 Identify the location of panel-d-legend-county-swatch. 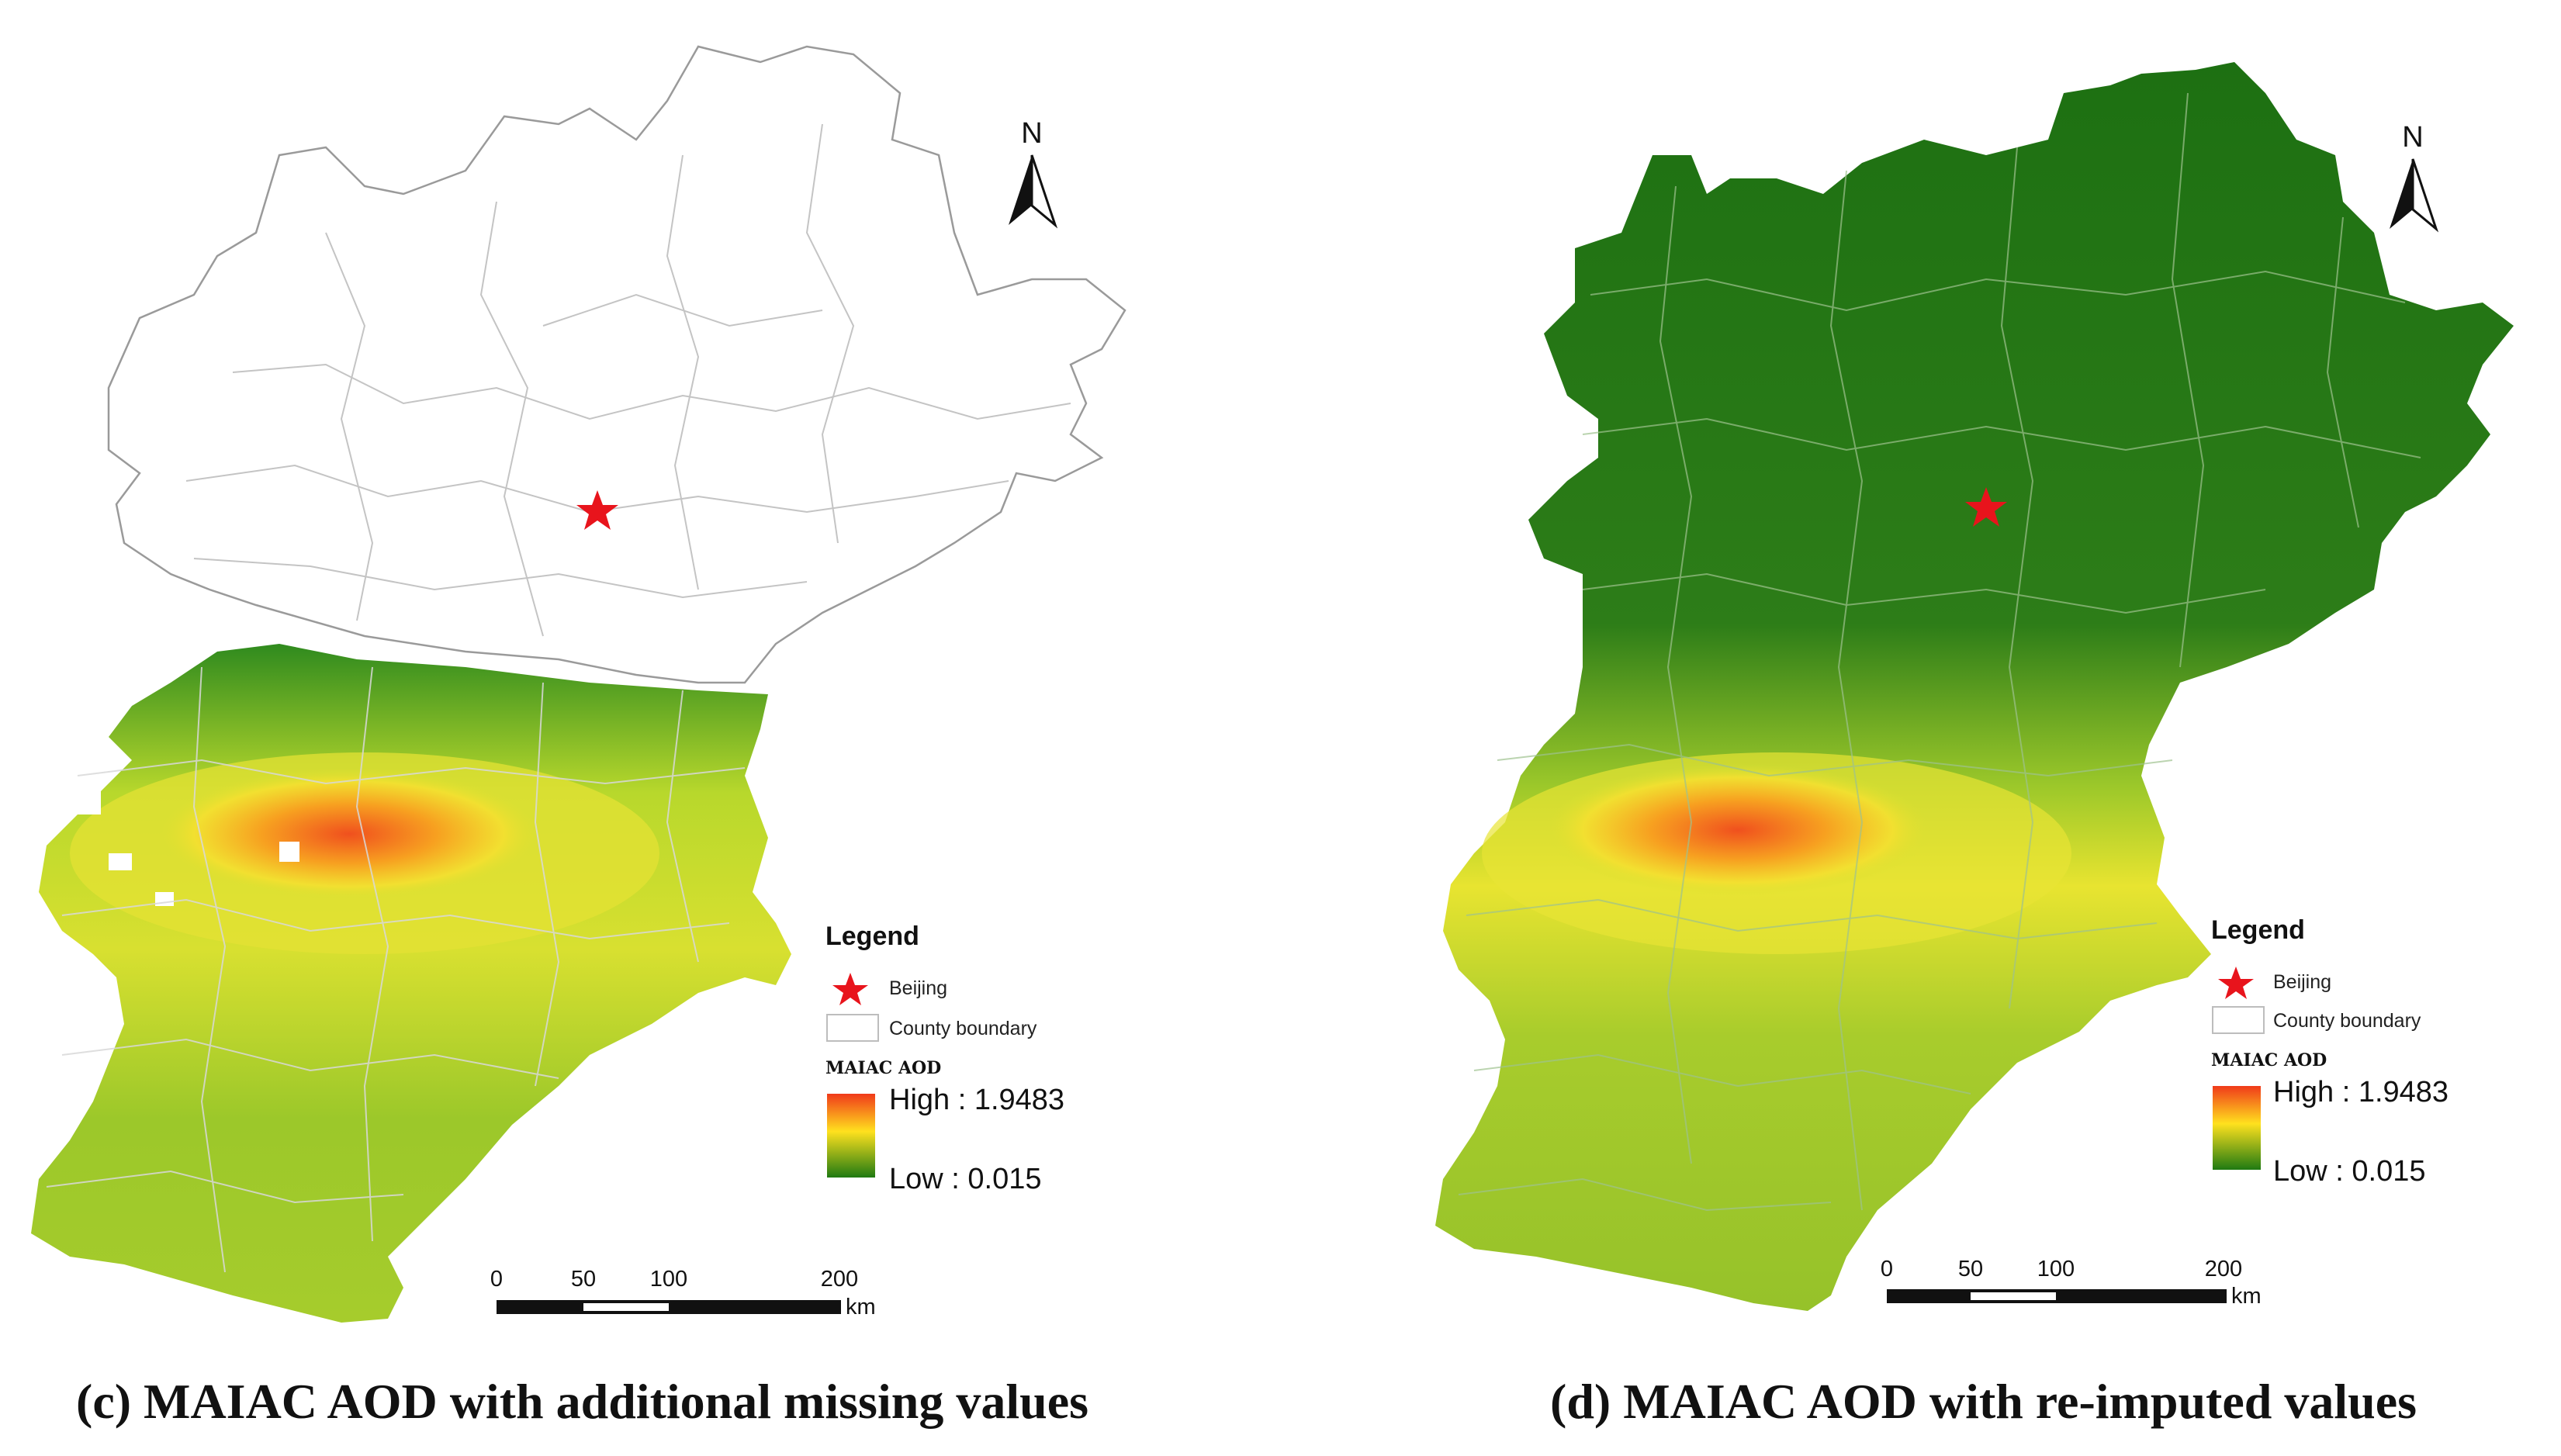
(2238, 1020).